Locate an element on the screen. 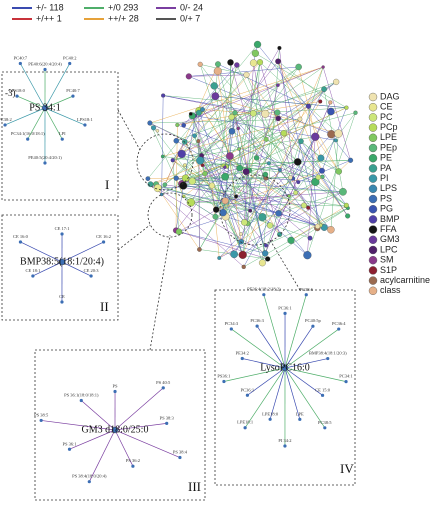  leaf-label: LPS18:0 is located at coordinates (17, 90).